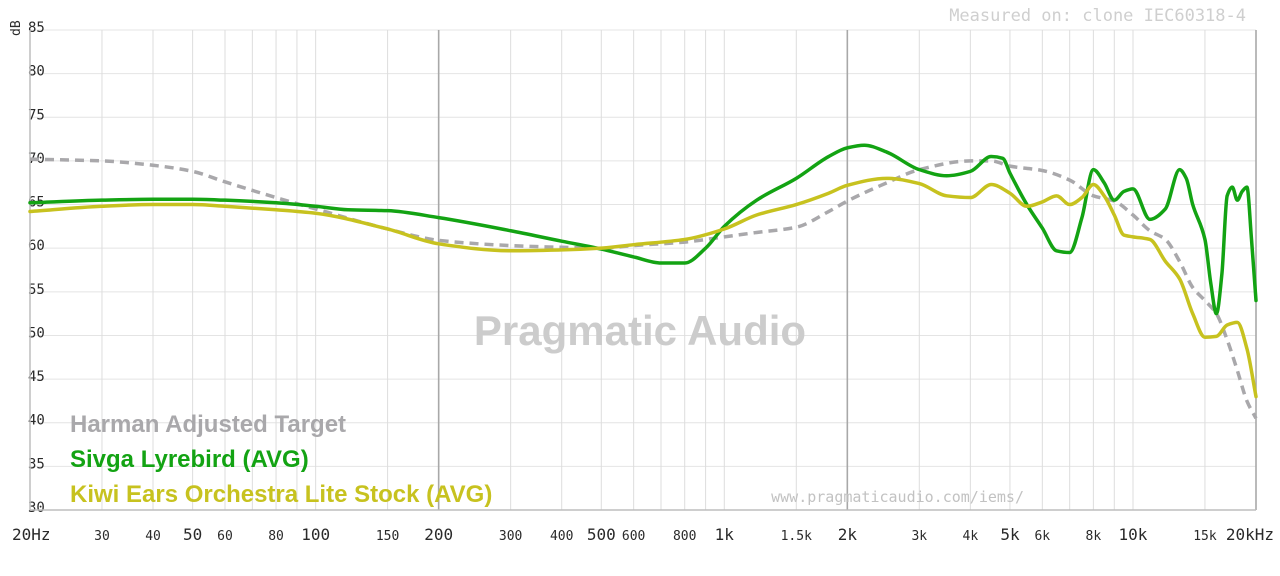  Describe the element at coordinates (1042, 536) in the screenshot. I see `x-tick-label: 6k` at that location.